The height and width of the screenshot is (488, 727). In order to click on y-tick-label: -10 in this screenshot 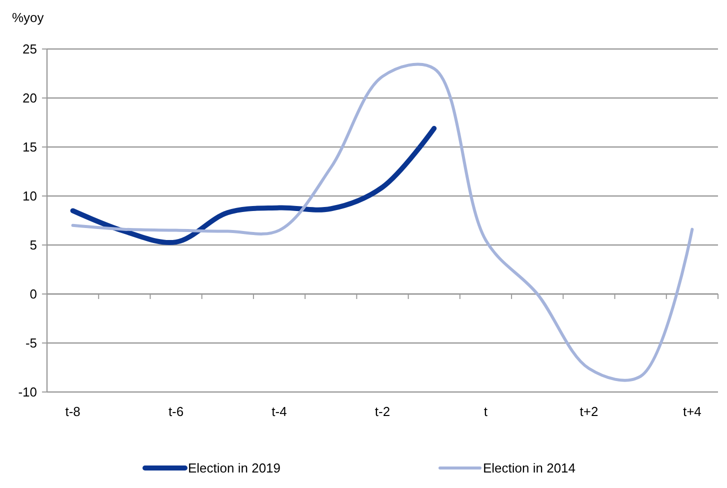, I will do `click(27, 392)`.